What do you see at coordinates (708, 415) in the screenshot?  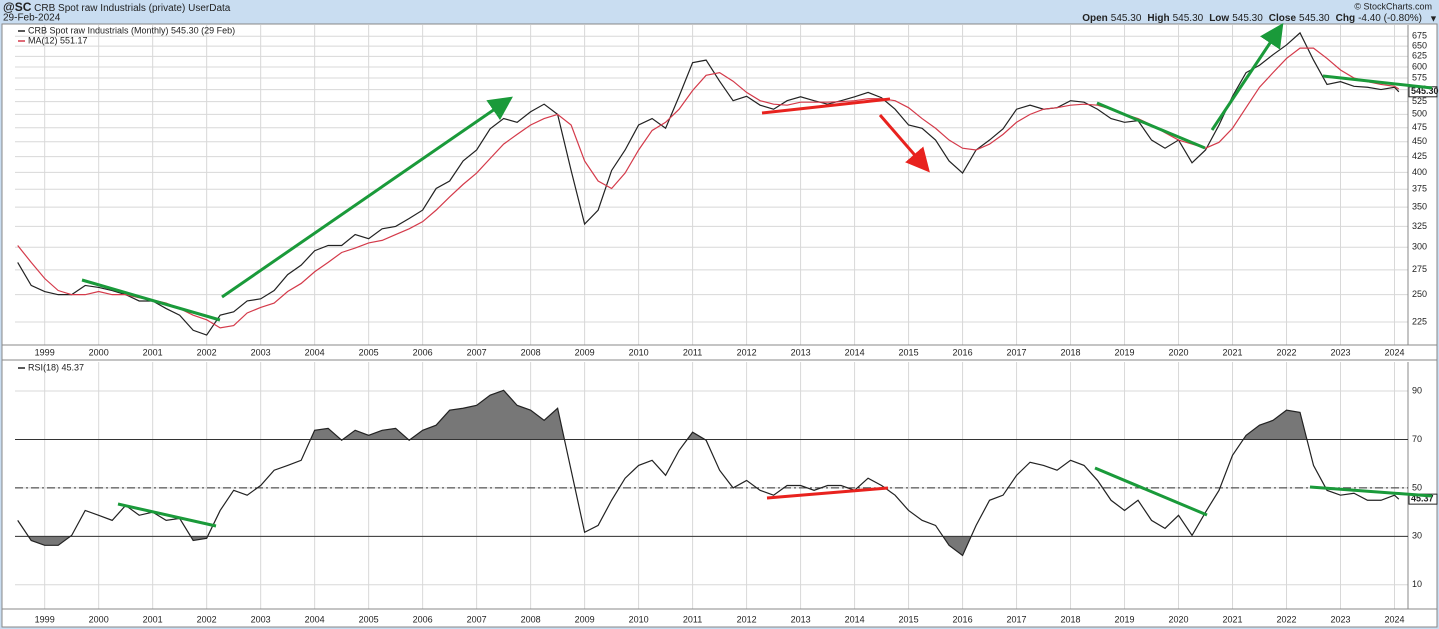 I see `shade-area` at bounding box center [708, 415].